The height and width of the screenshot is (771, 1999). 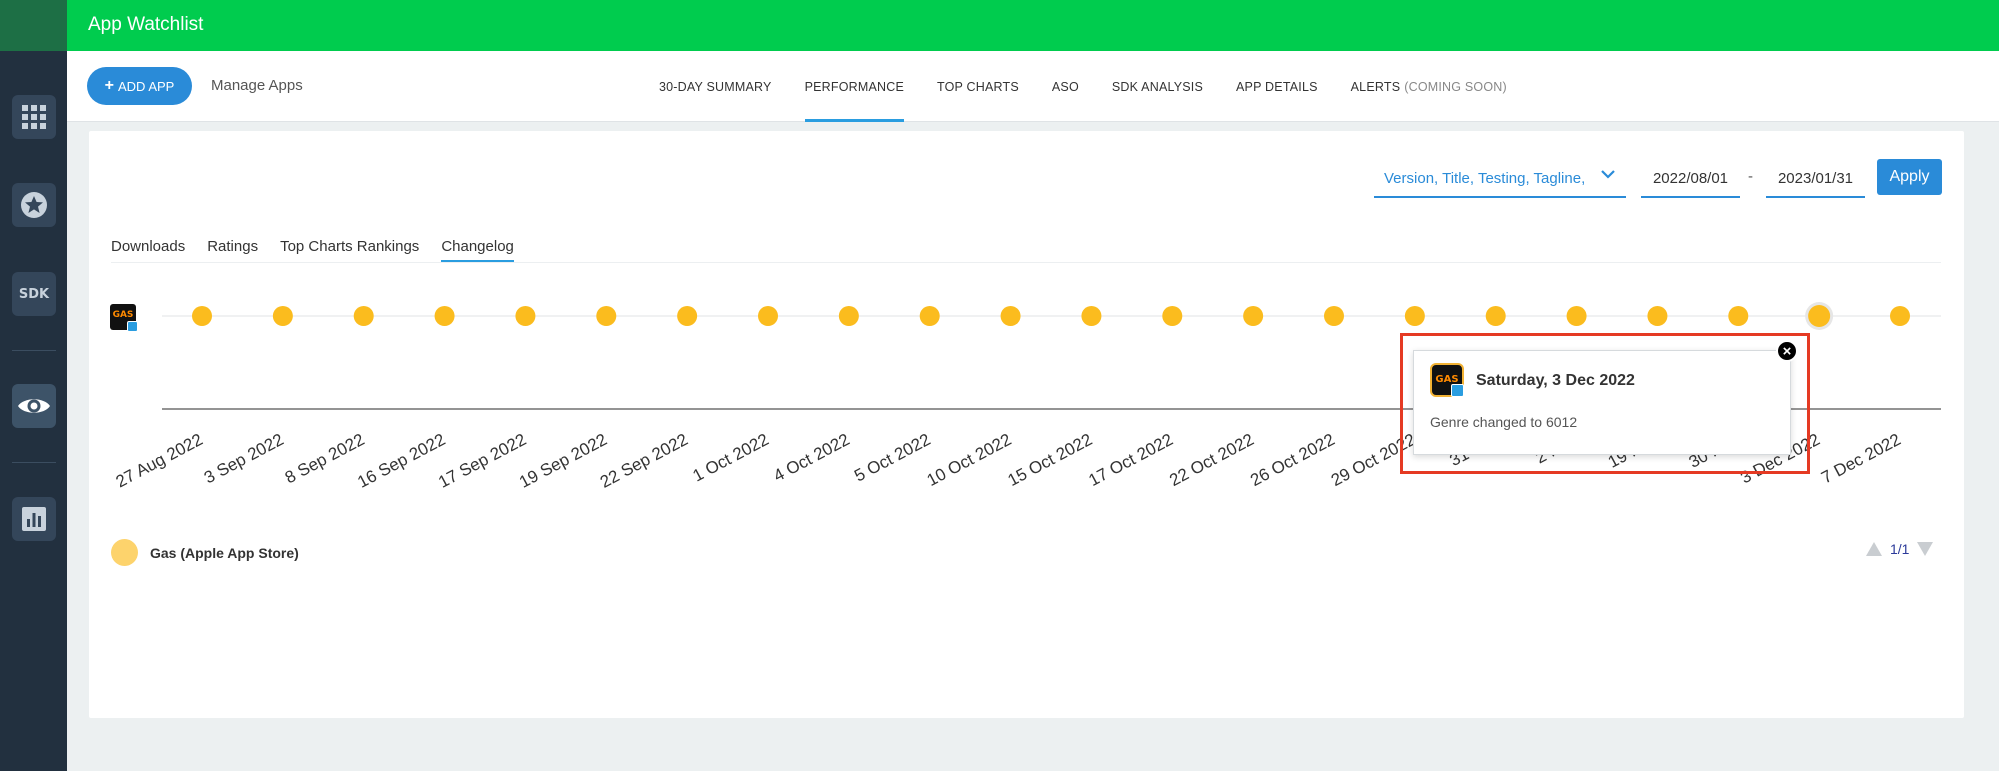 What do you see at coordinates (1925, 549) in the screenshot?
I see `page-down-icon` at bounding box center [1925, 549].